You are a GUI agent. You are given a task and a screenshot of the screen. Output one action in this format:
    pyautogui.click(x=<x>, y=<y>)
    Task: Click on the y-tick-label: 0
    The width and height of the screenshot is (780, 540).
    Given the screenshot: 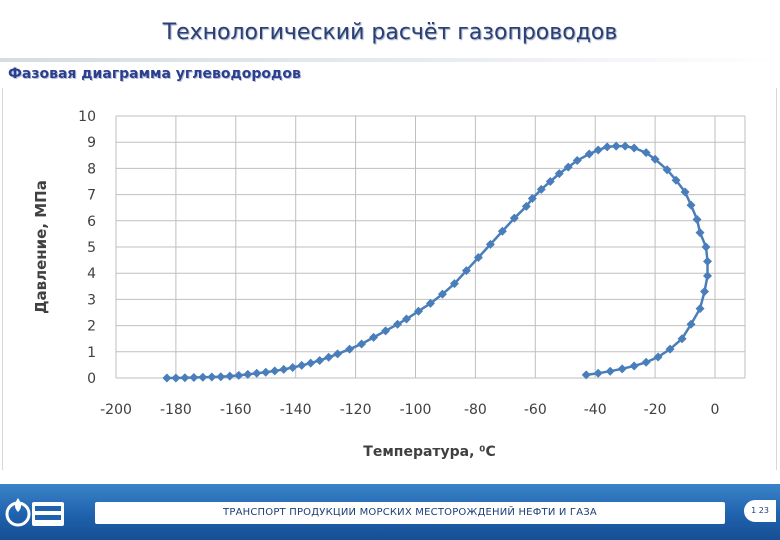 What is the action you would take?
    pyautogui.click(x=91, y=379)
    